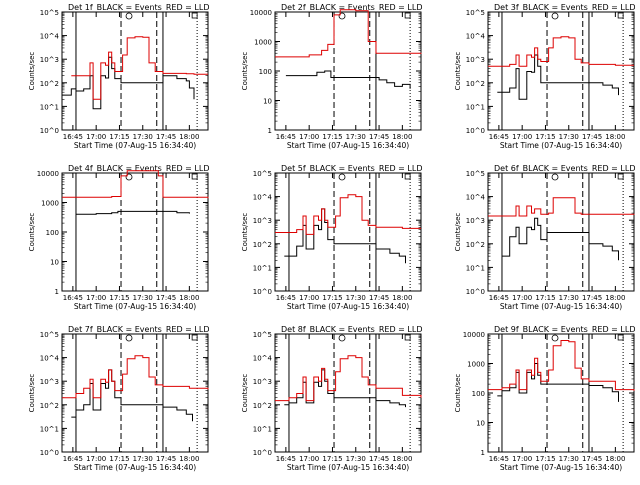 The width and height of the screenshot is (640, 485). Describe the element at coordinates (267, 102) in the screenshot. I see `y-tick-label: 10` at that location.